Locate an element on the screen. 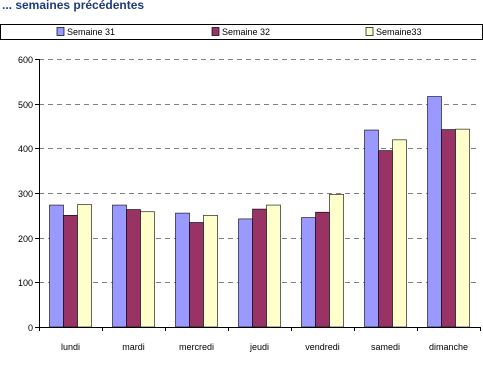  bar-3-dimanche is located at coordinates (462, 228).